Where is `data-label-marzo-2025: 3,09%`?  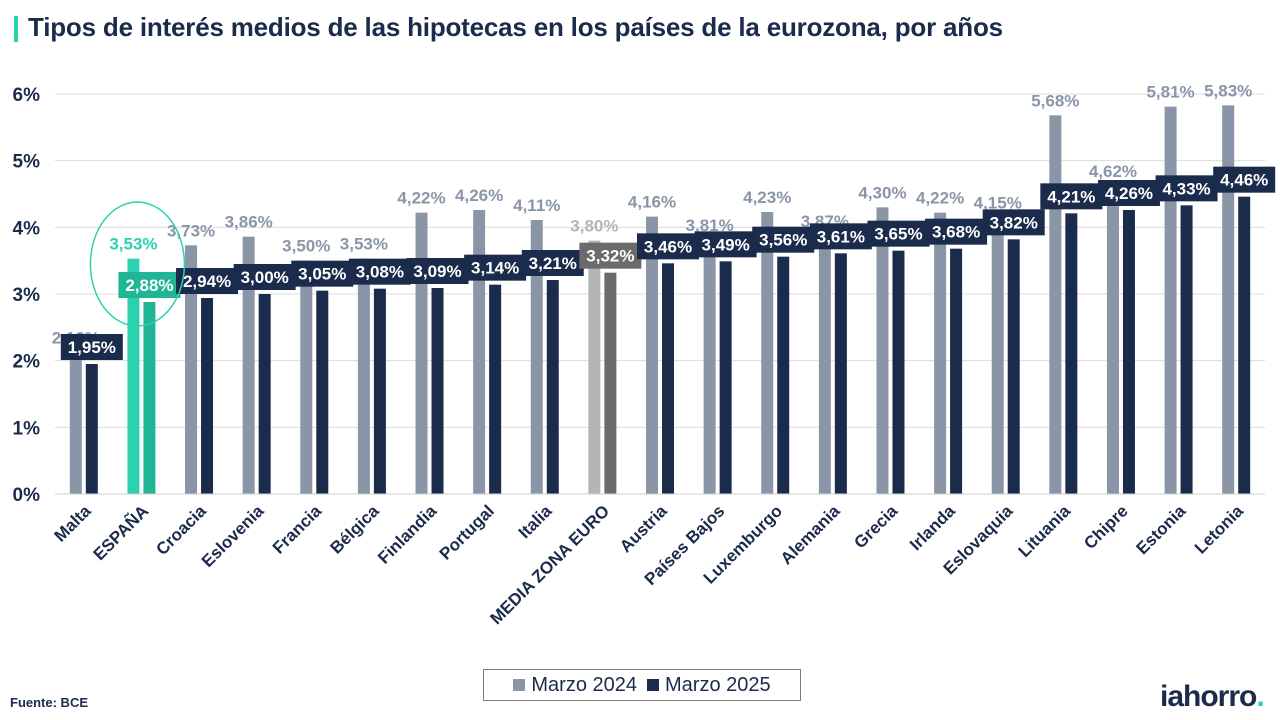
data-label-marzo-2025: 3,09% is located at coordinates (437, 271).